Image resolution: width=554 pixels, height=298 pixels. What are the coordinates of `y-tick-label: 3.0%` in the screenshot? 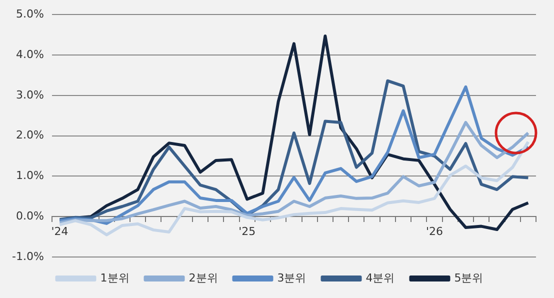 It's located at (30, 95).